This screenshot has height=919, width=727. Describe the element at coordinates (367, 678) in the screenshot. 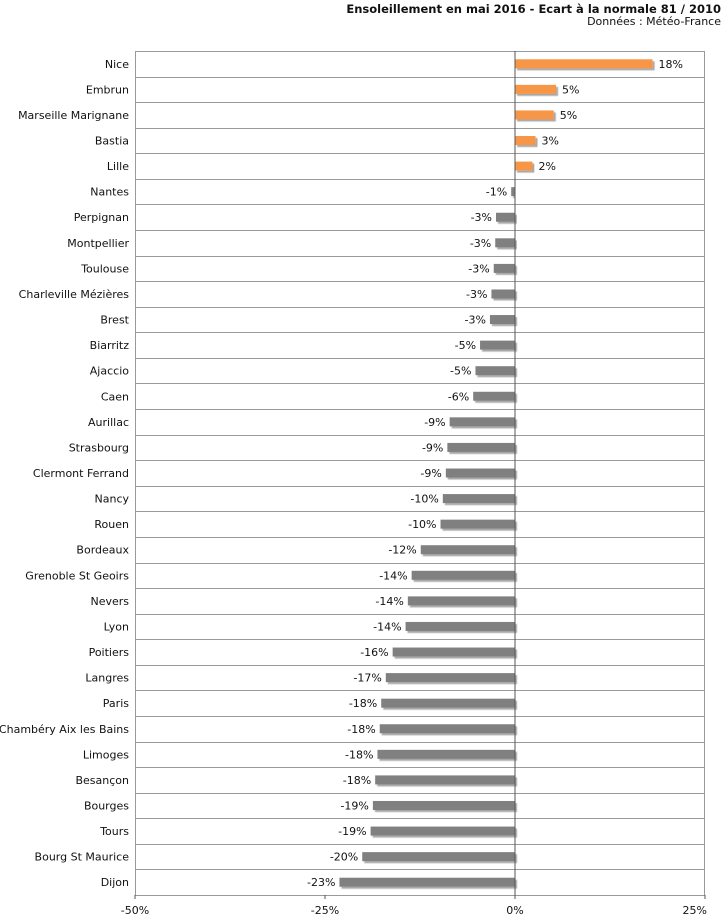

I see `data-label: -17%` at that location.